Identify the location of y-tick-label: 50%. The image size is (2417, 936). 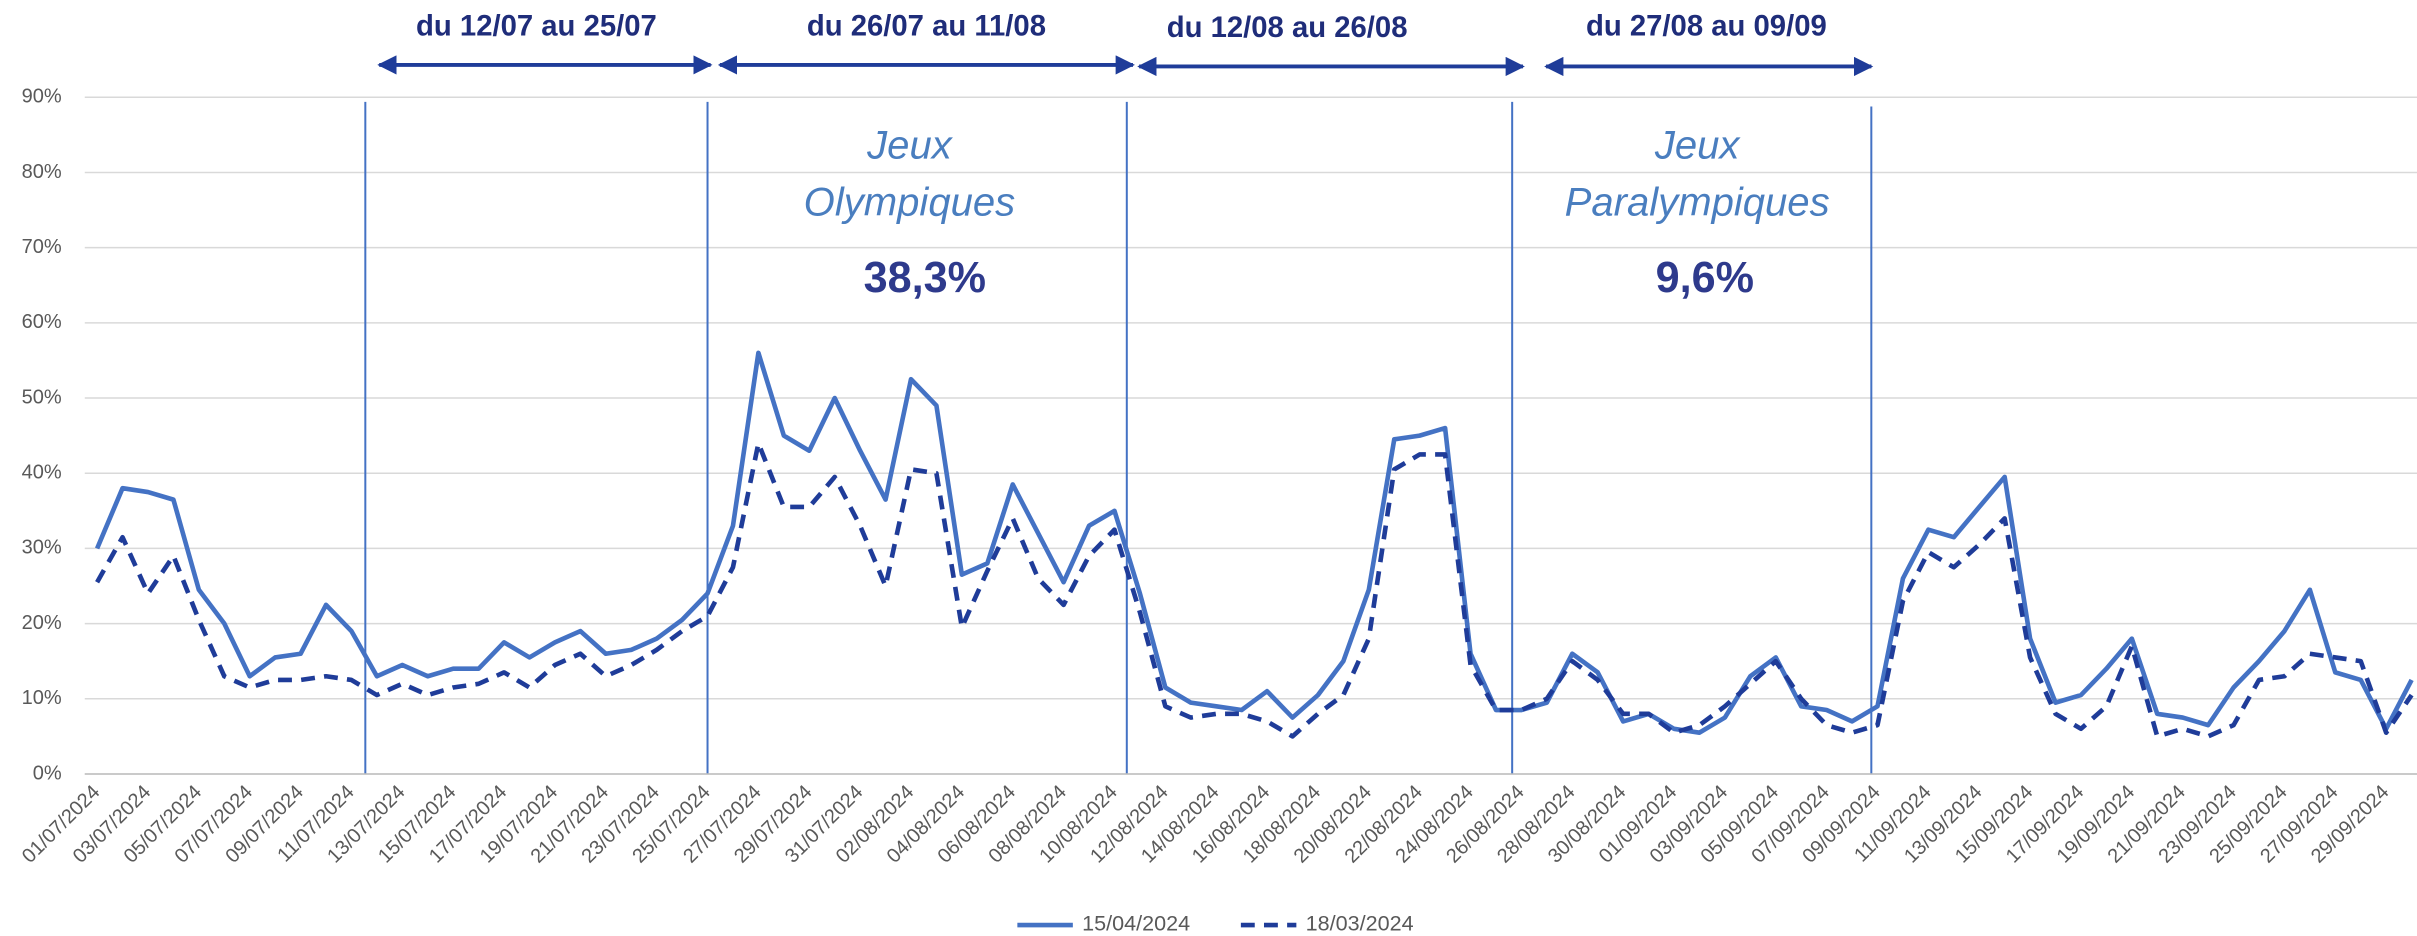
(42, 397).